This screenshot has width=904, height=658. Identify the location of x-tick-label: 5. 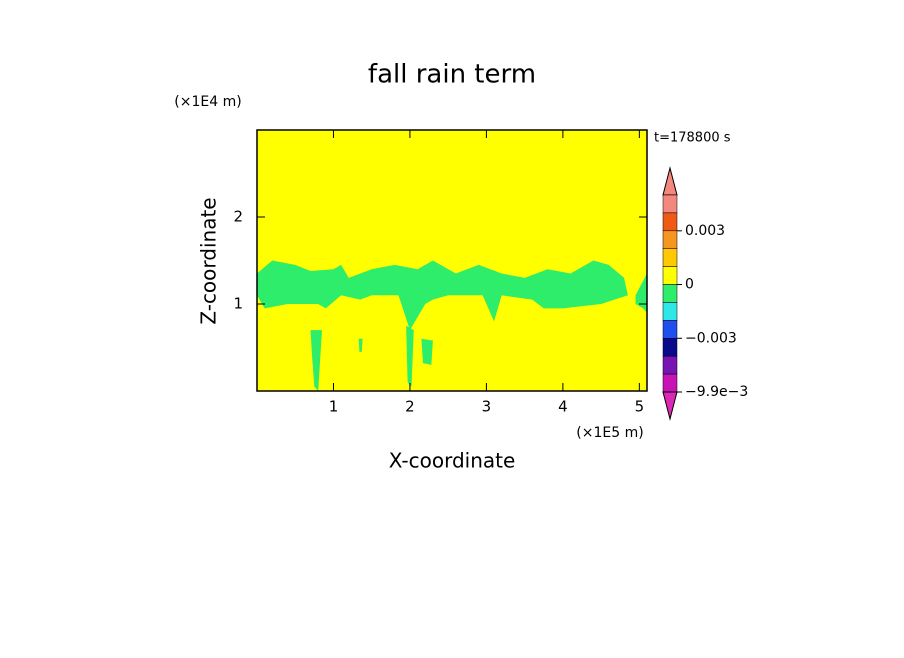
(640, 407).